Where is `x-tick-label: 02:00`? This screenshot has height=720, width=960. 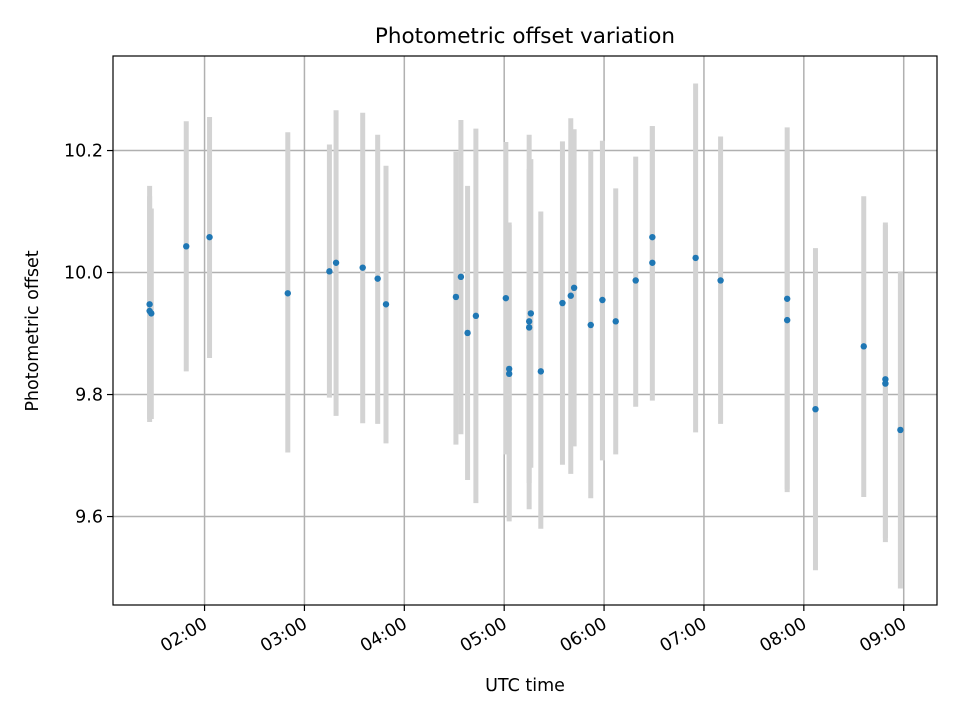 x-tick-label: 02:00 is located at coordinates (184, 635).